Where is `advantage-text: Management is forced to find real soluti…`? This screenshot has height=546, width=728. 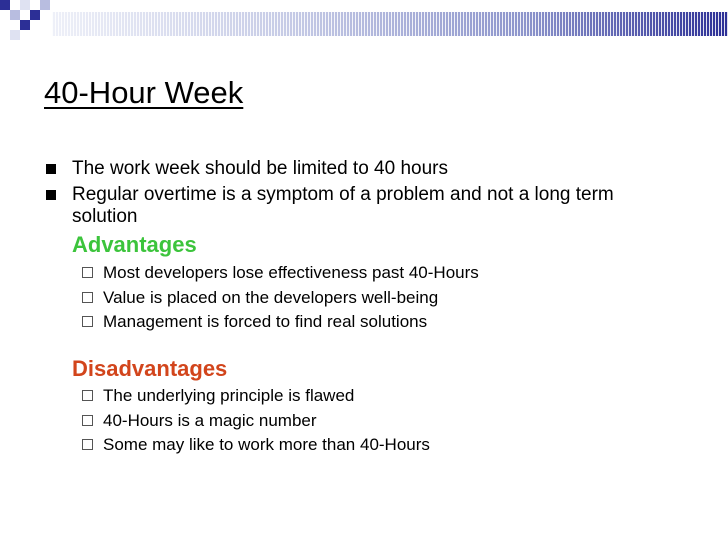
advantage-text: Management is forced to find real soluti… is located at coordinates (265, 321).